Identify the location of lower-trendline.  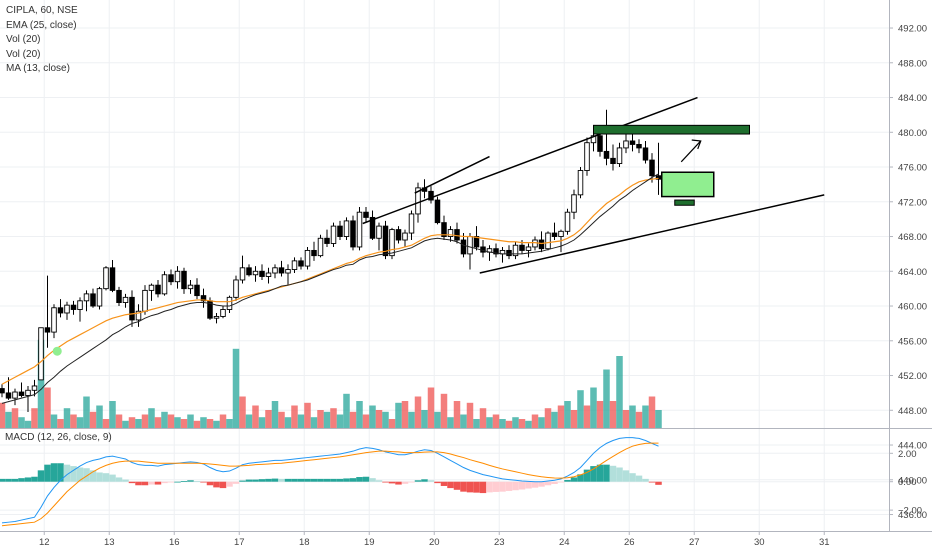
(652, 234).